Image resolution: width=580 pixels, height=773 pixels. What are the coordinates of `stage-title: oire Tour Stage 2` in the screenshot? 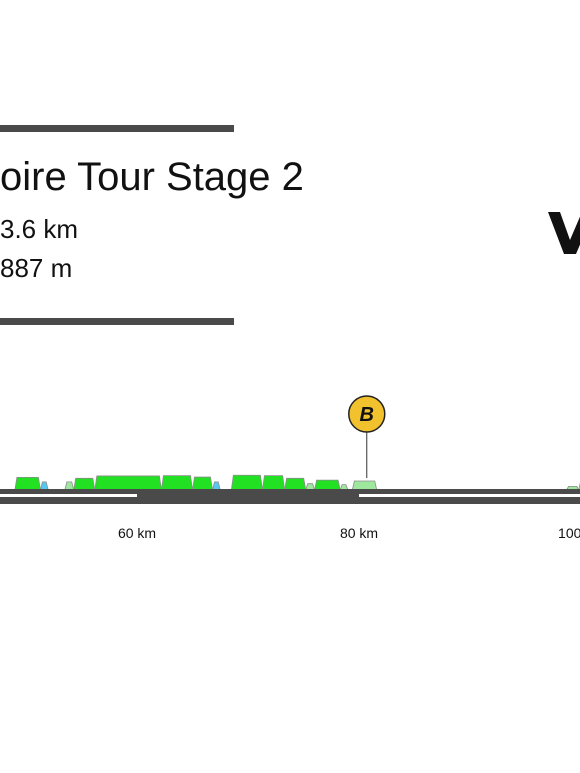 It's located at (152, 177).